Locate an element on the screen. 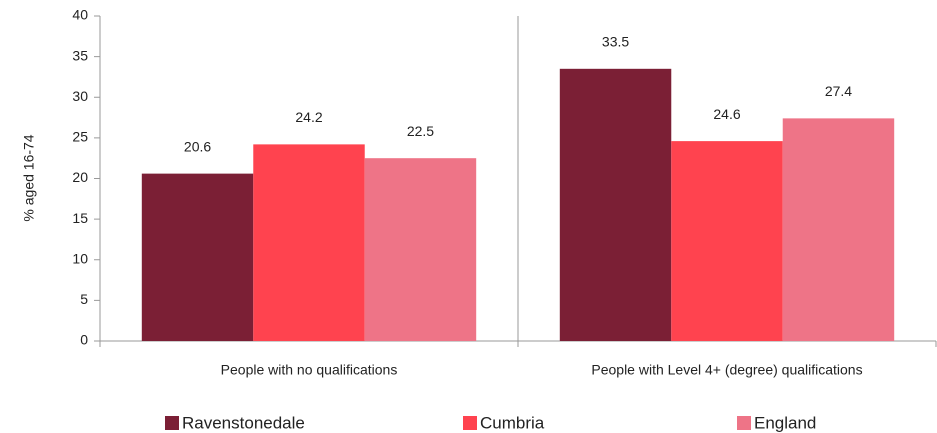  legend-label: England is located at coordinates (785, 422).